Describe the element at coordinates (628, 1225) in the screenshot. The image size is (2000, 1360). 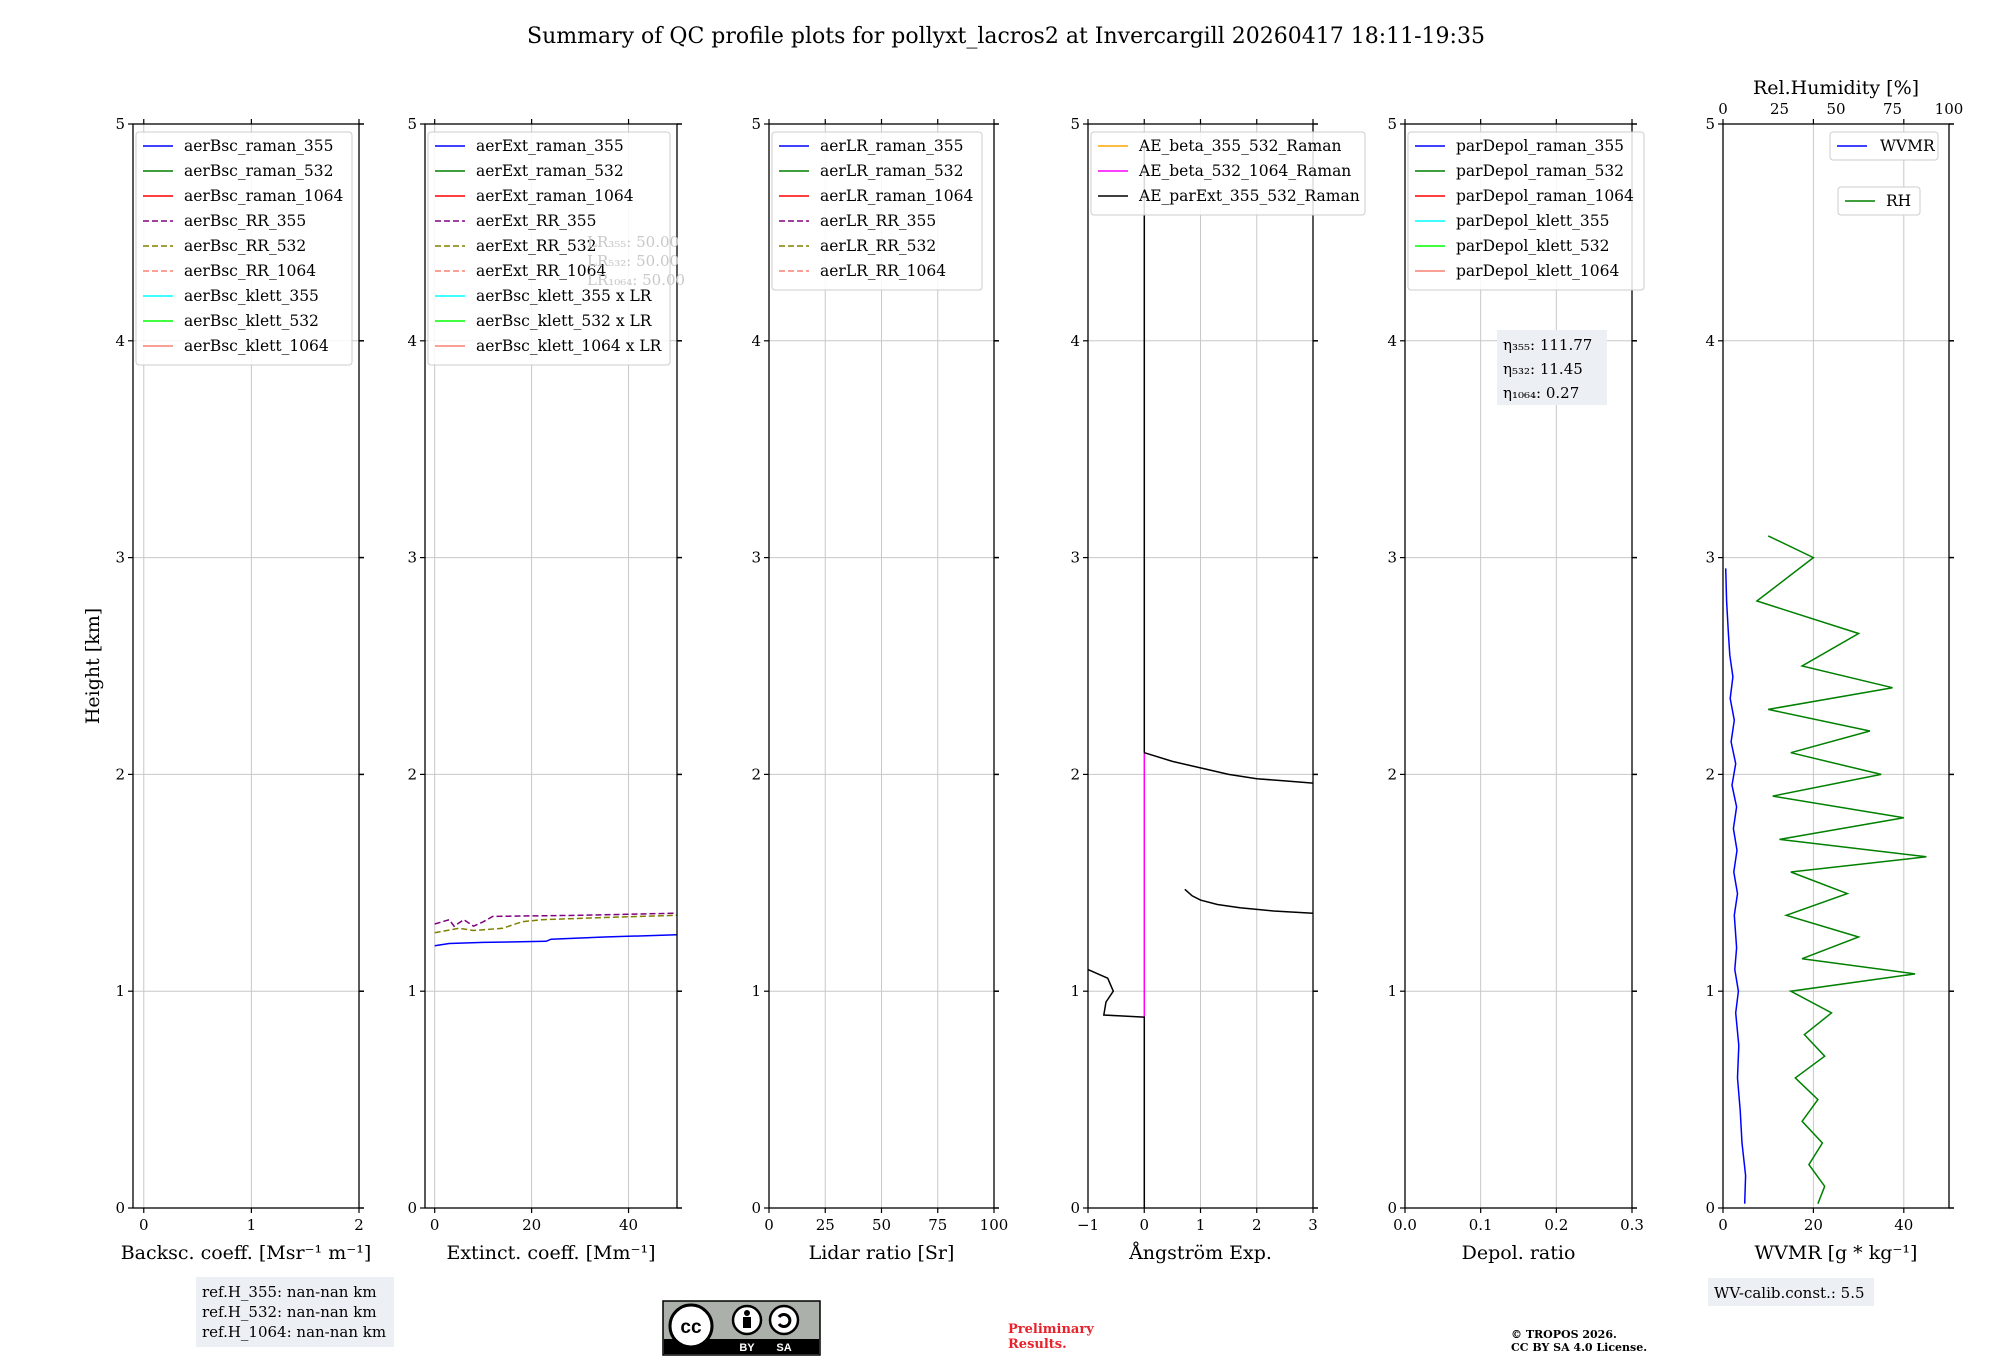
I see `x-tick-label: 40` at that location.